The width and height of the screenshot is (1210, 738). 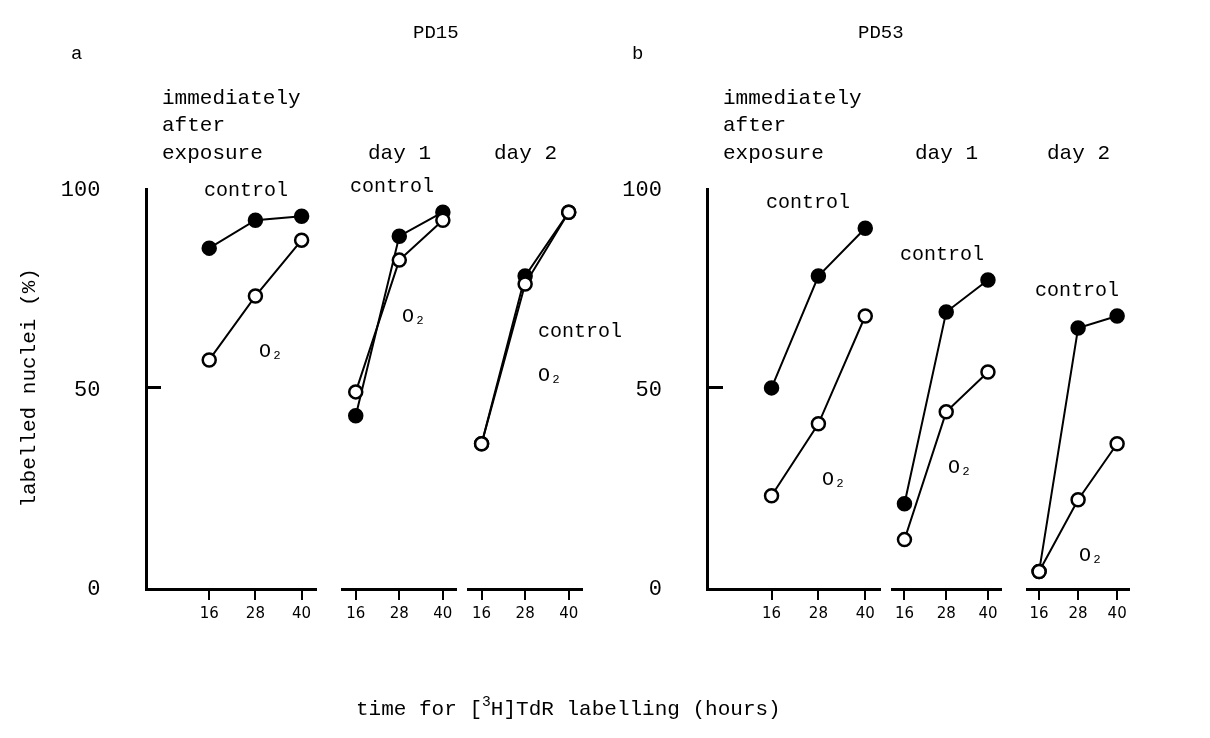 I want to click on text: PD15, so click(x=436, y=33).